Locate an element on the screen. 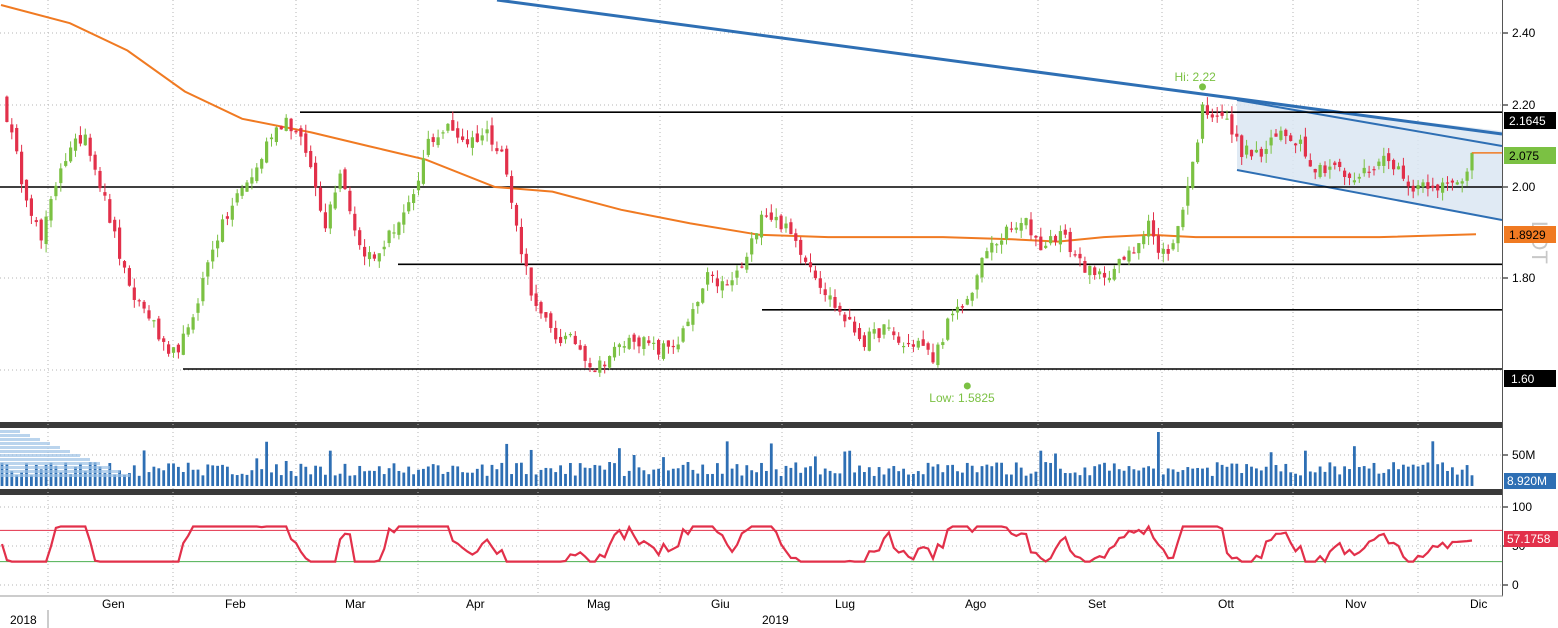 The image size is (1558, 628). support-tag: 1.60 is located at coordinates (1530, 378).